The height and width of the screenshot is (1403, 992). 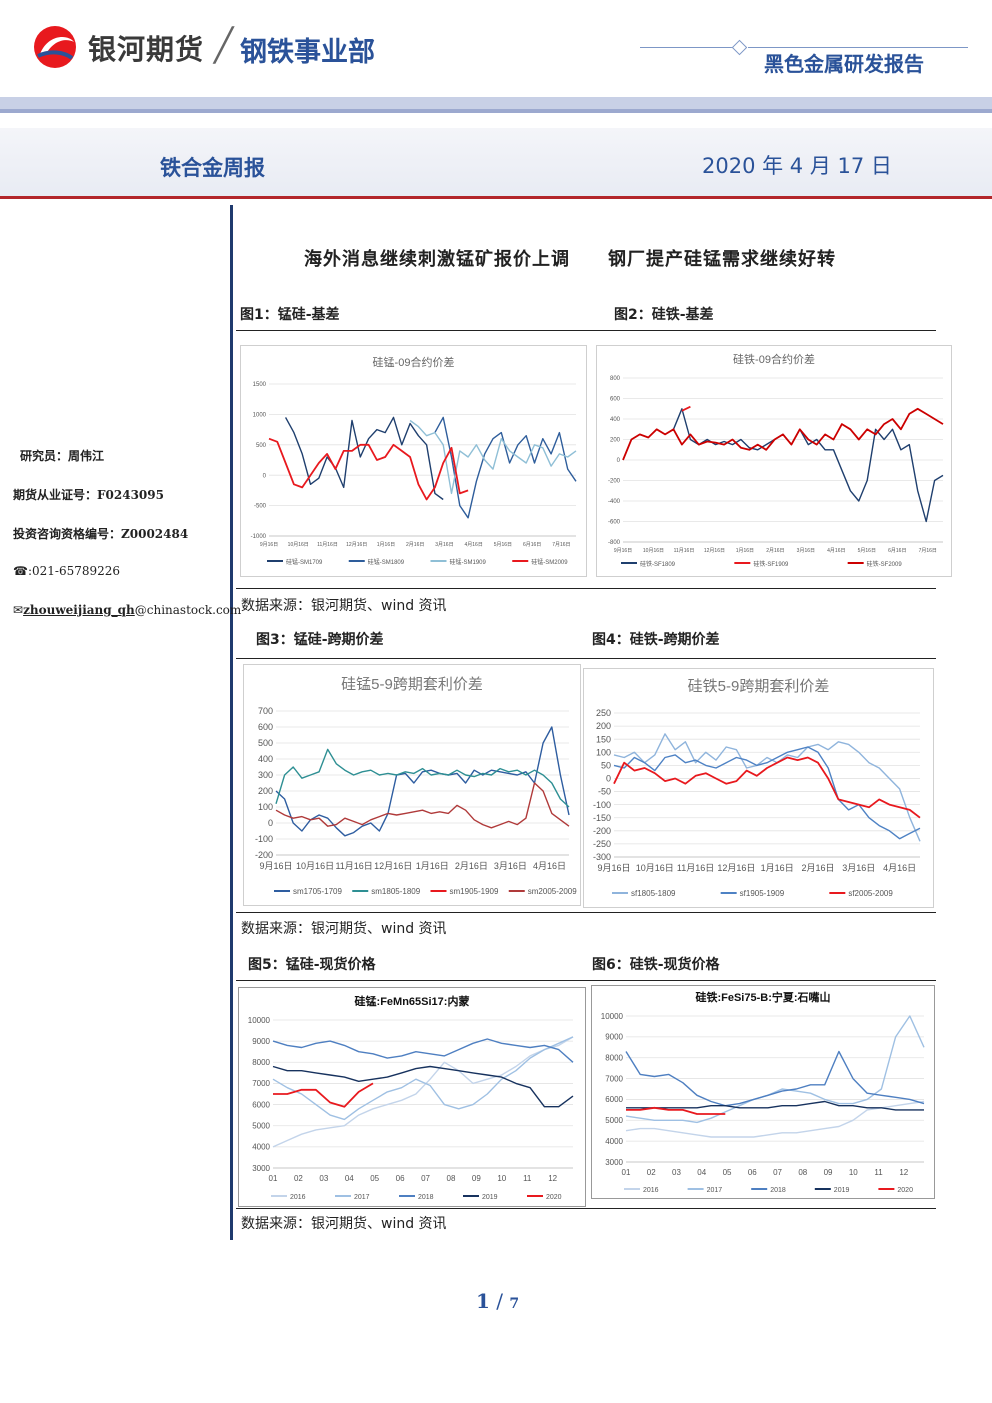 I want to click on header-band, so click(x=496, y=103).